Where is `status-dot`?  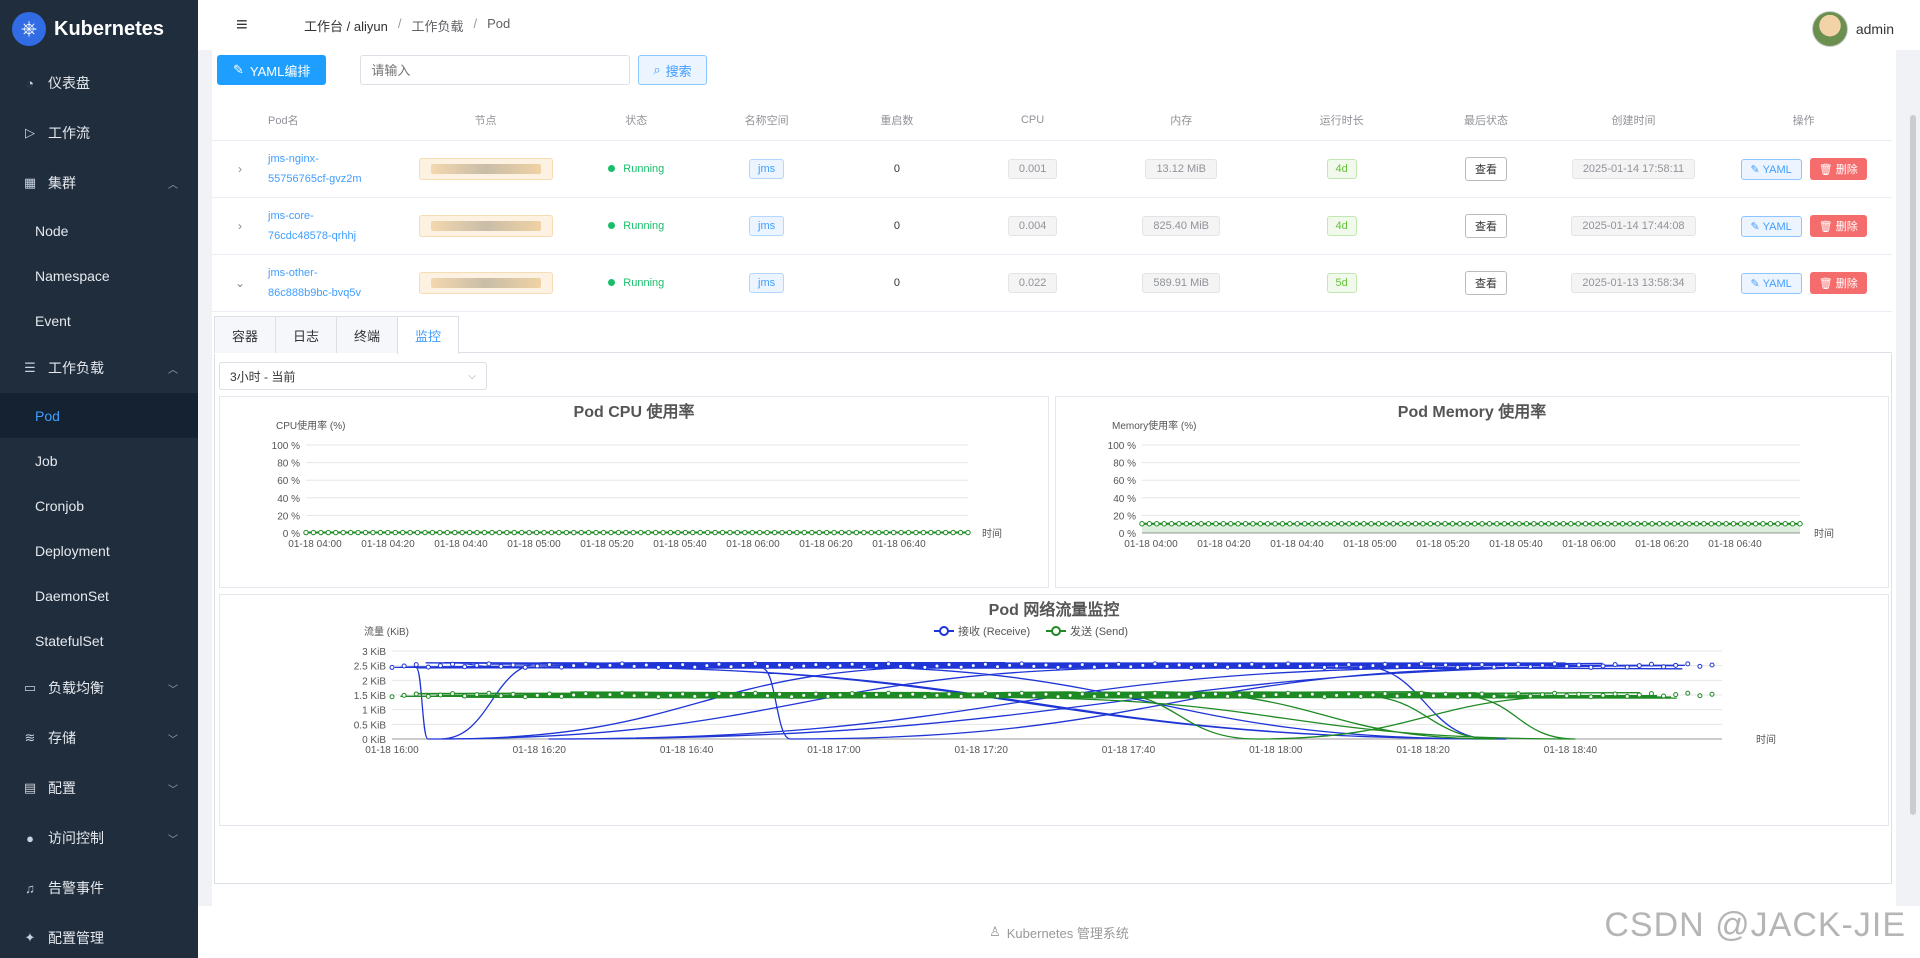
status-dot is located at coordinates (612, 282).